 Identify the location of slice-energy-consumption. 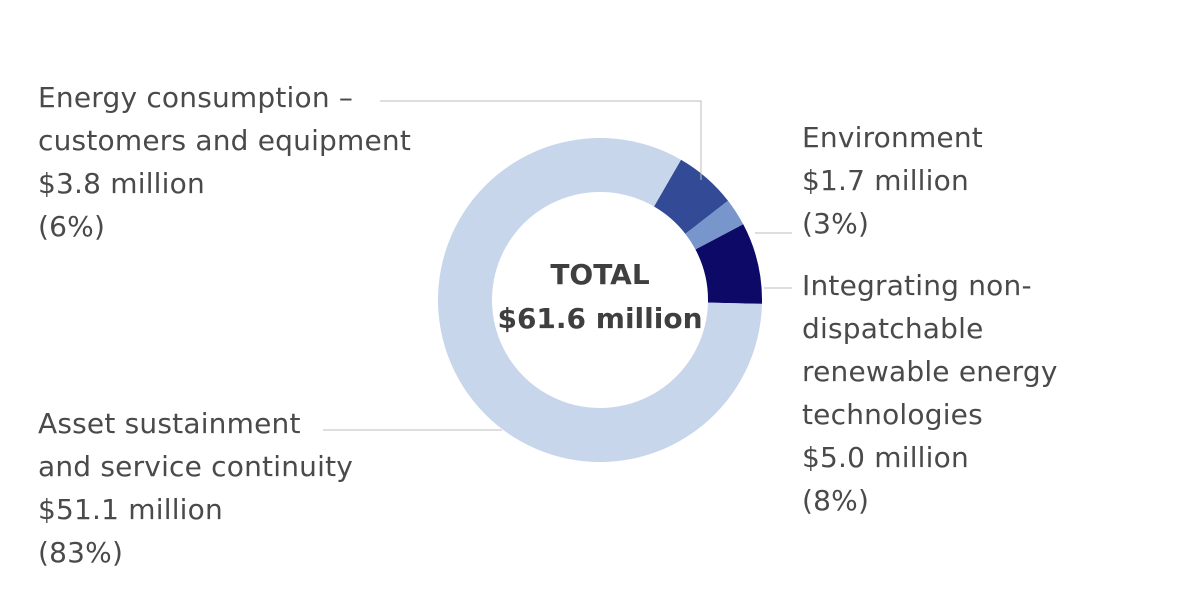
(691, 196).